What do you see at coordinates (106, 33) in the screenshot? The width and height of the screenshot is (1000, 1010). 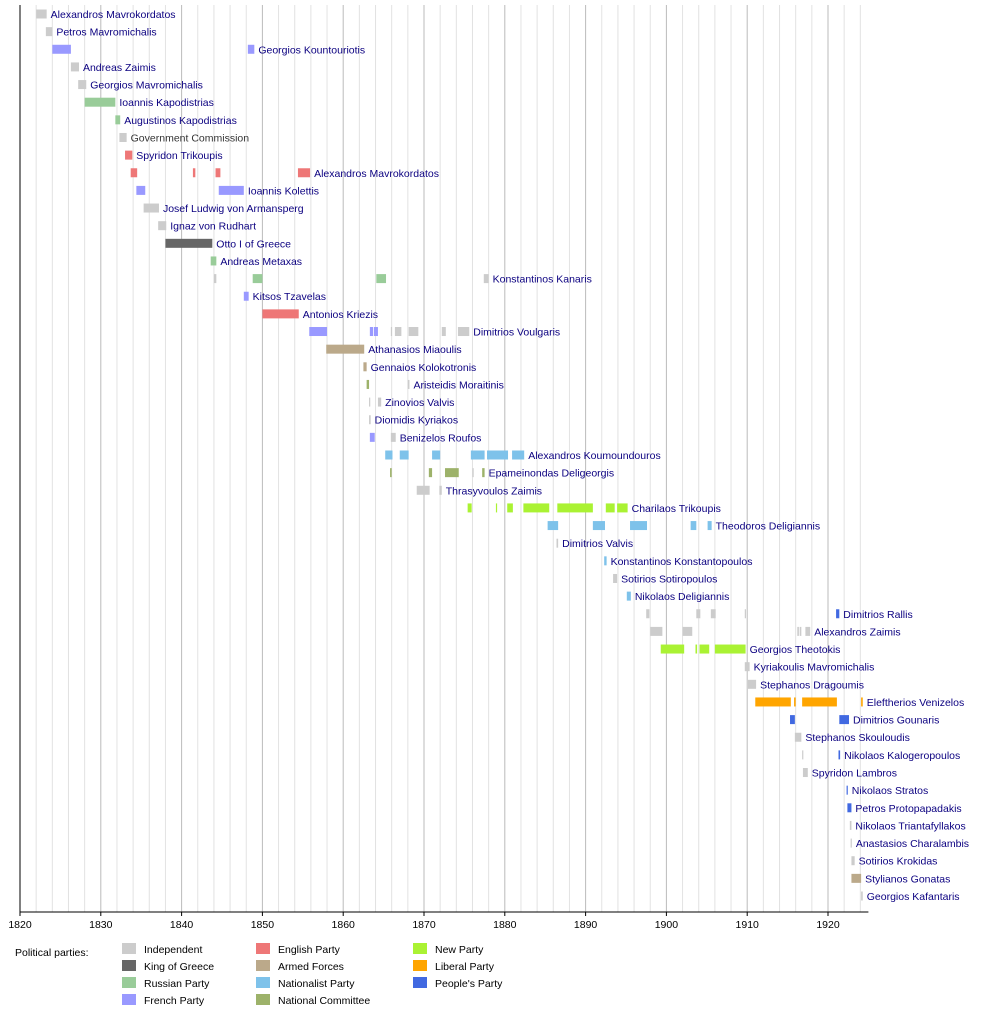 I see `pm-name-label: Petros Mavromichalis` at bounding box center [106, 33].